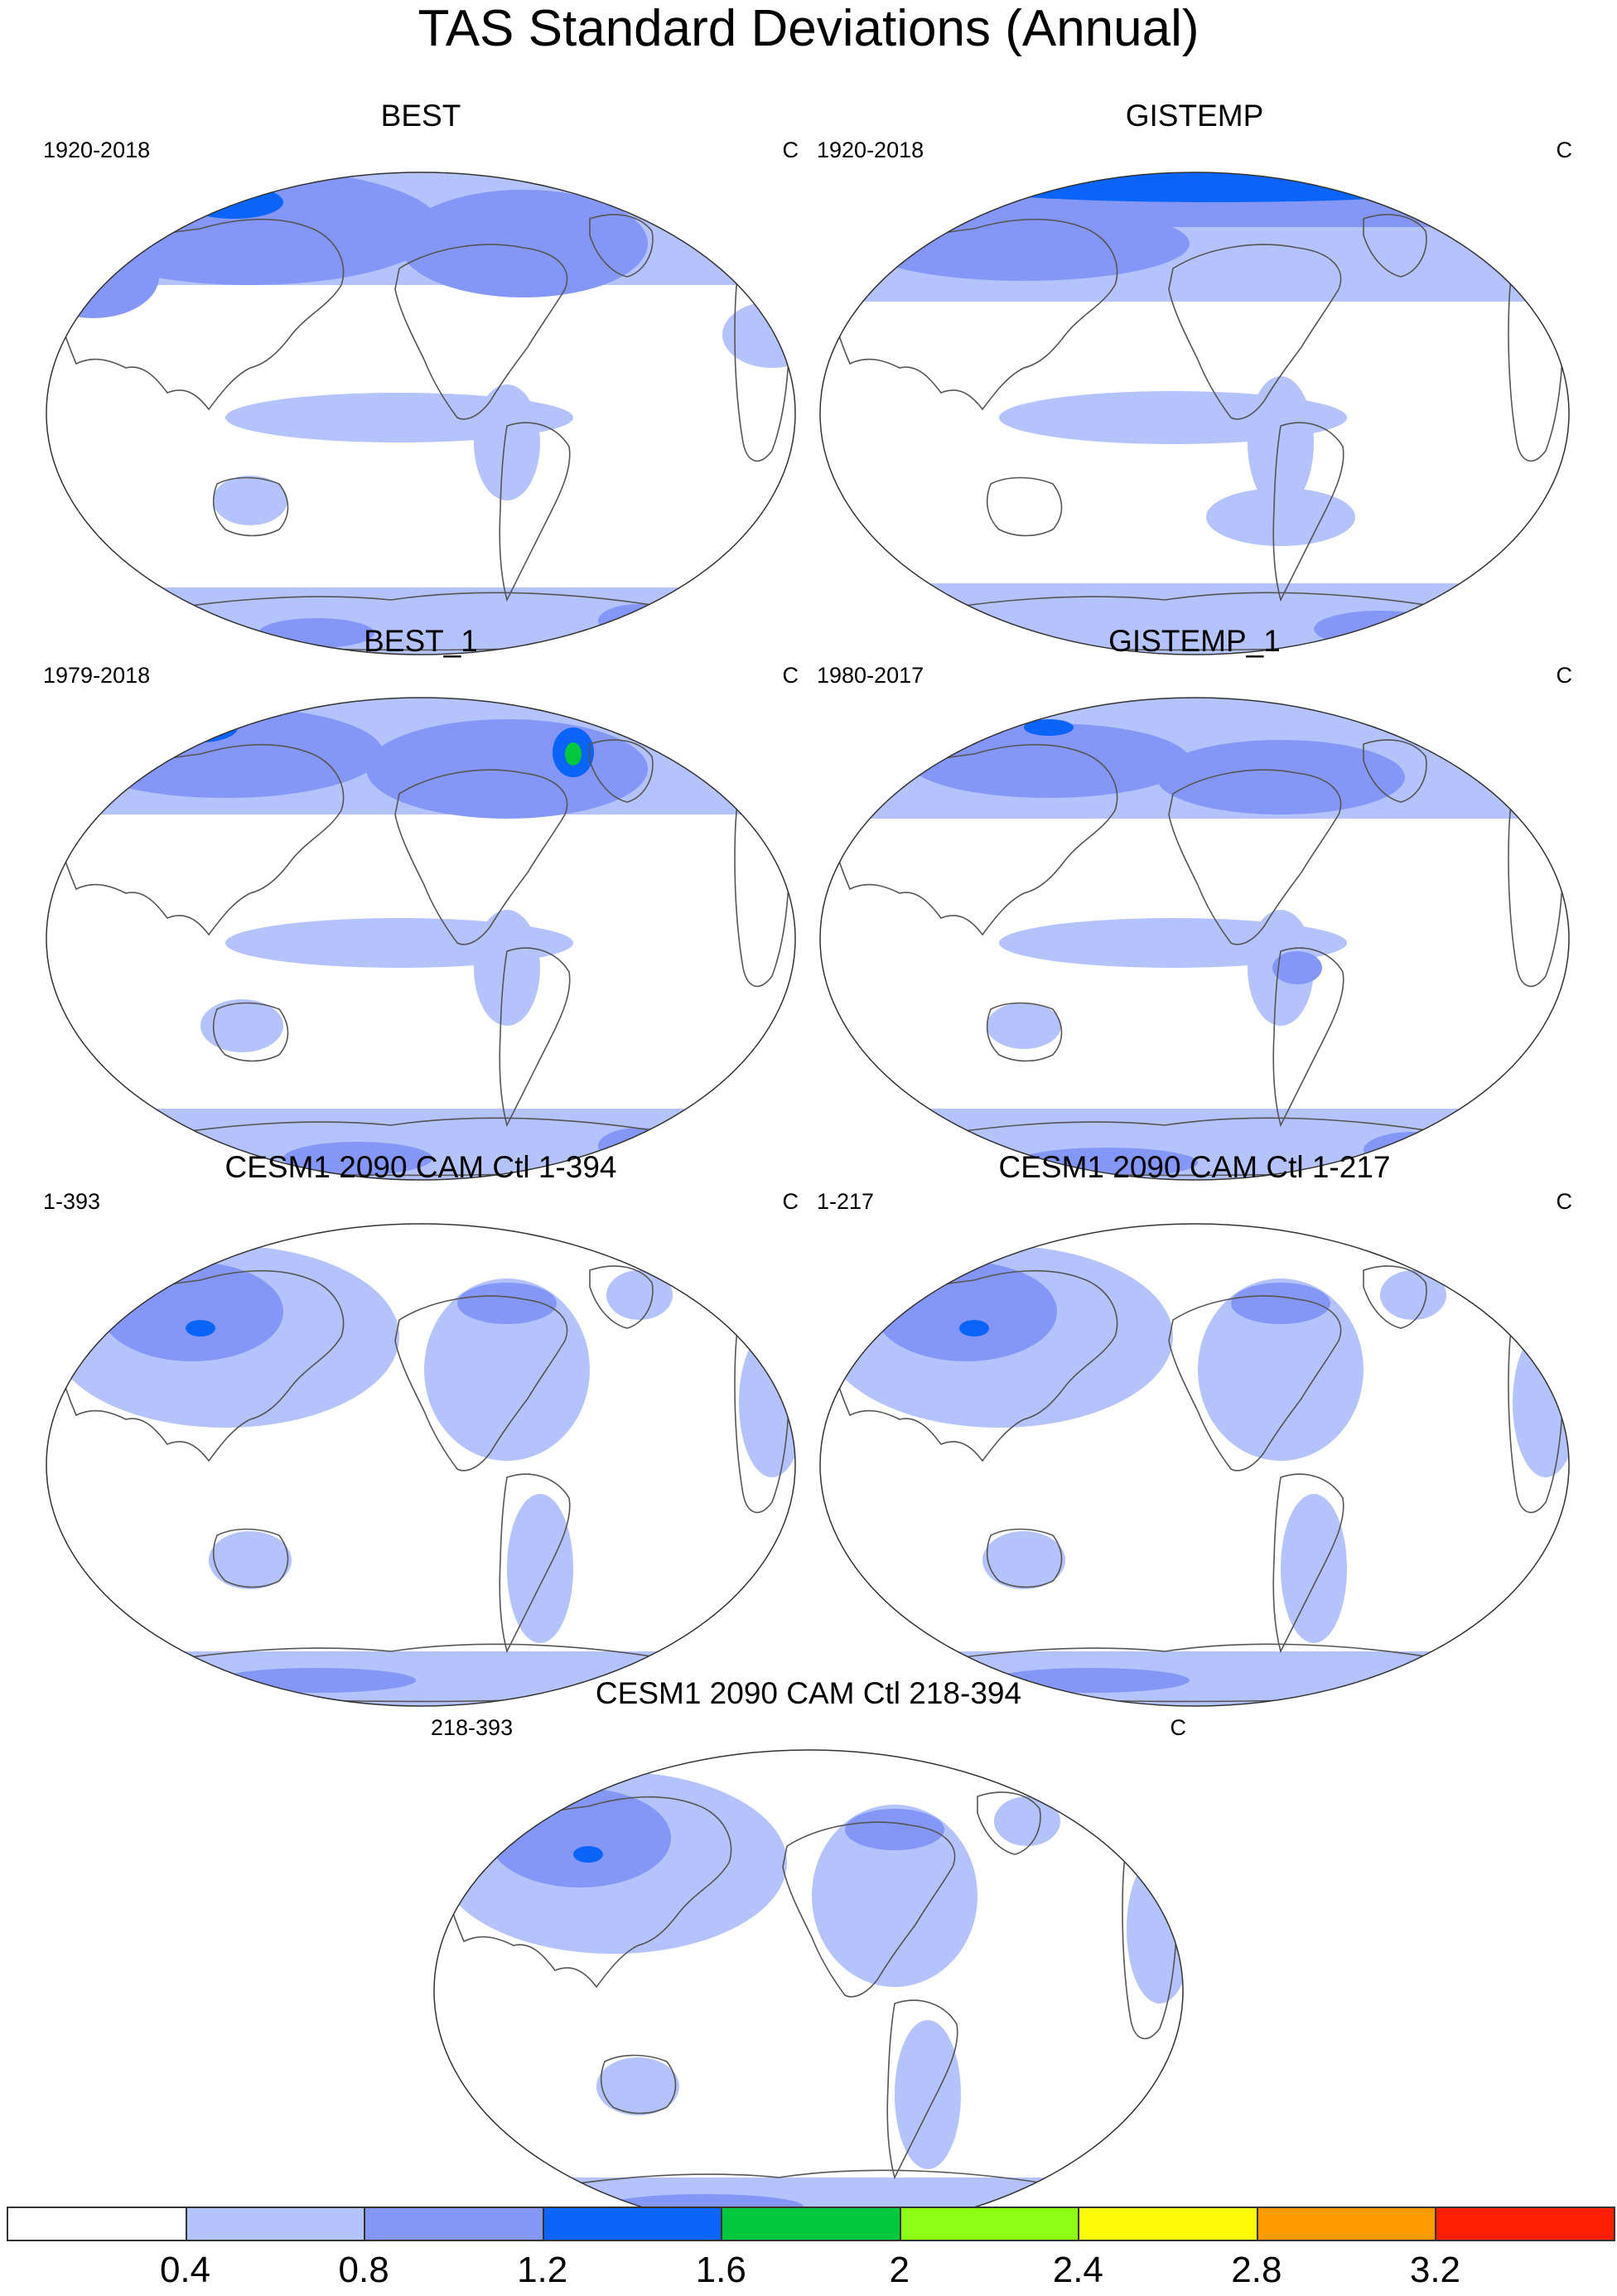  What do you see at coordinates (420, 116) in the screenshot?
I see `panel-title: BEST` at bounding box center [420, 116].